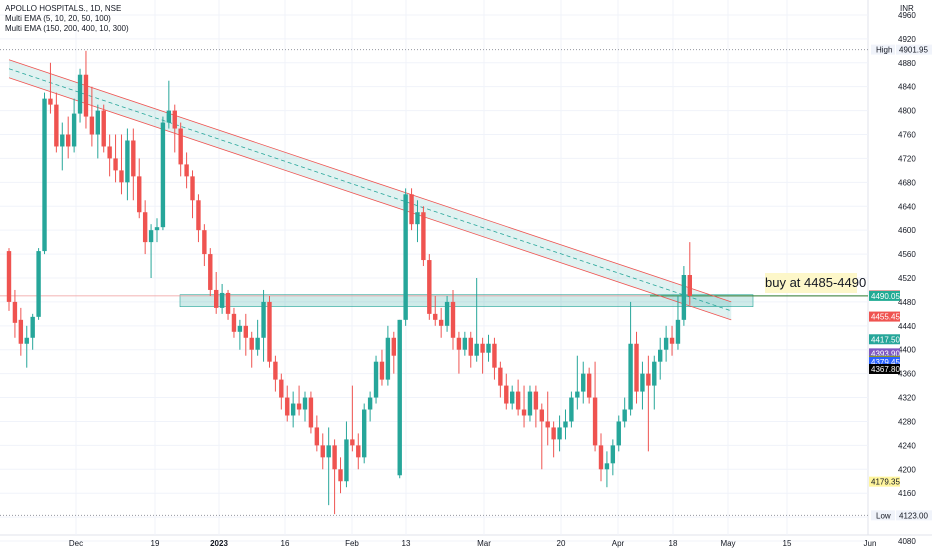 Image resolution: width=932 pixels, height=550 pixels. I want to click on y-tick-label: 4560, so click(907, 254).